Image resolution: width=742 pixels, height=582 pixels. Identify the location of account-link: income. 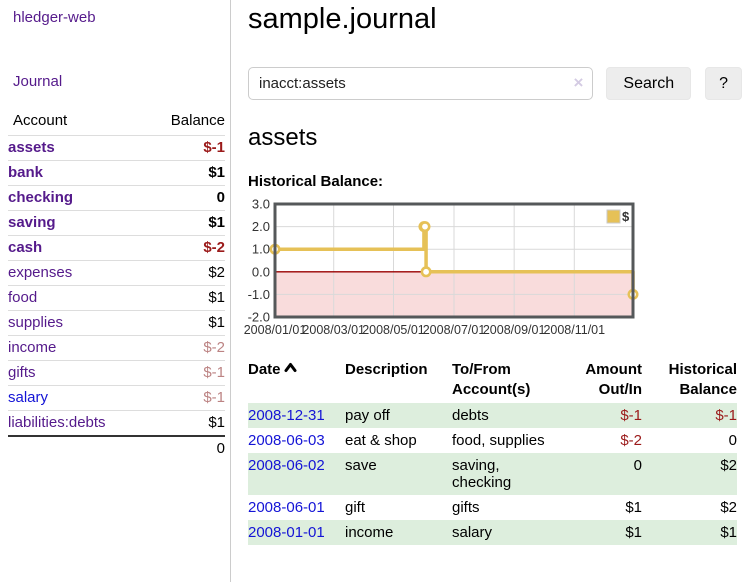
(32, 347).